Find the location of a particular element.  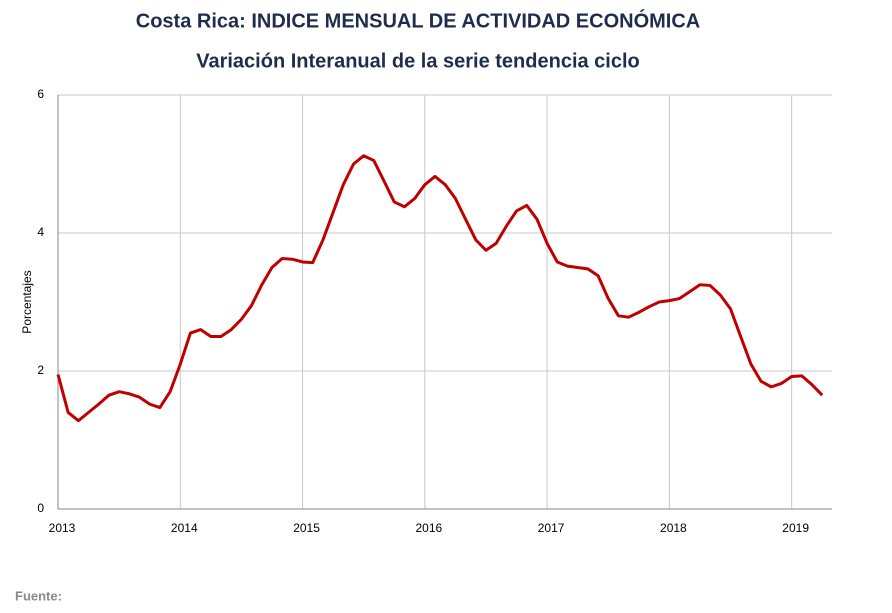

y-tick-label: 0 is located at coordinates (40, 508).